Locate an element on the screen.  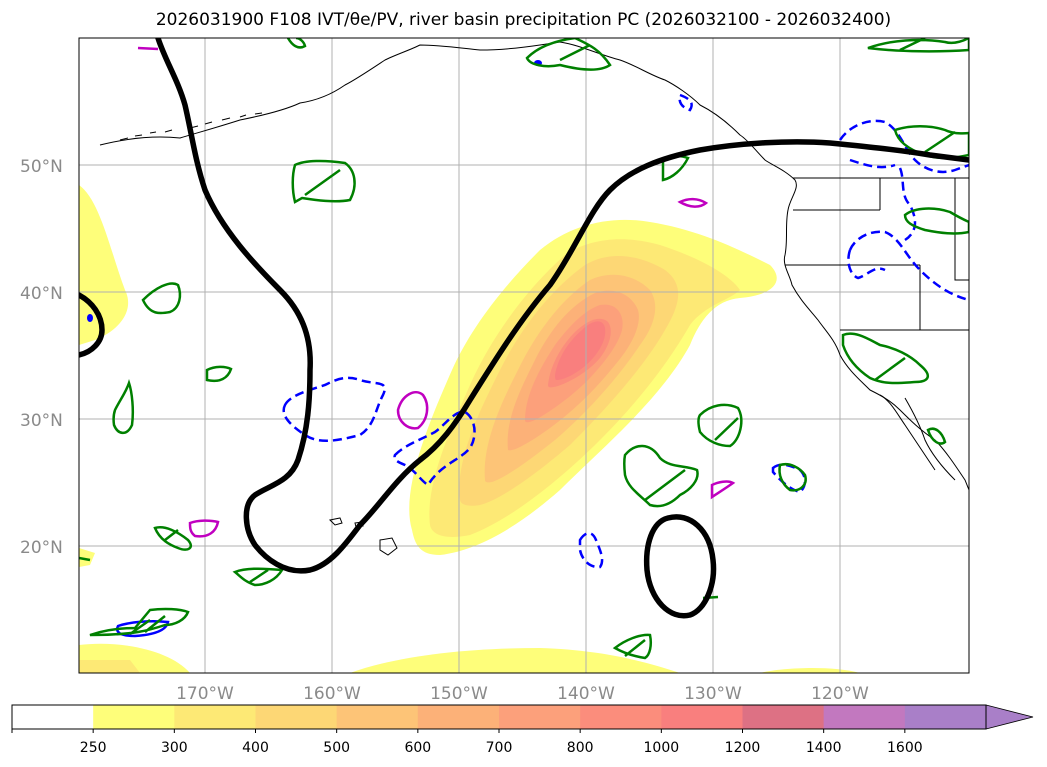
colorbar-level-label: 250 is located at coordinates (93, 748).